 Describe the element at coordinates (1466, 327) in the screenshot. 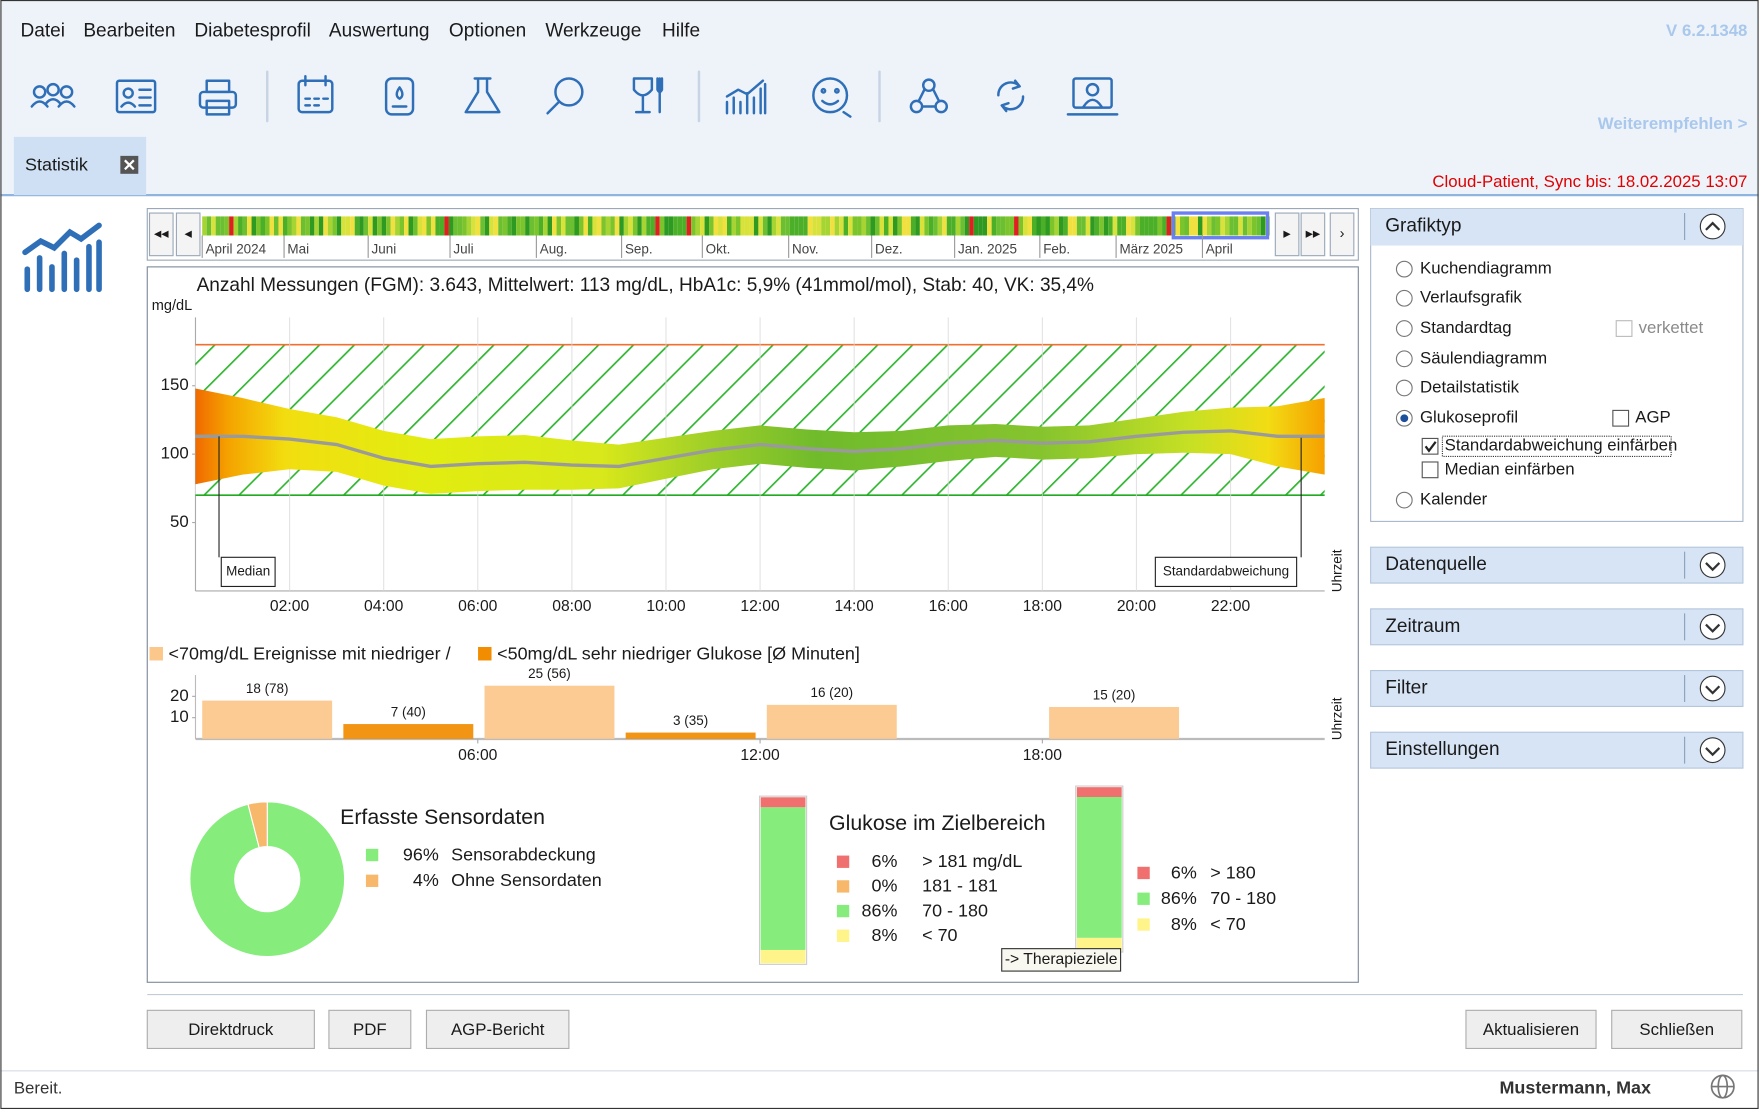

I see `radio-label: Standardtag` at that location.